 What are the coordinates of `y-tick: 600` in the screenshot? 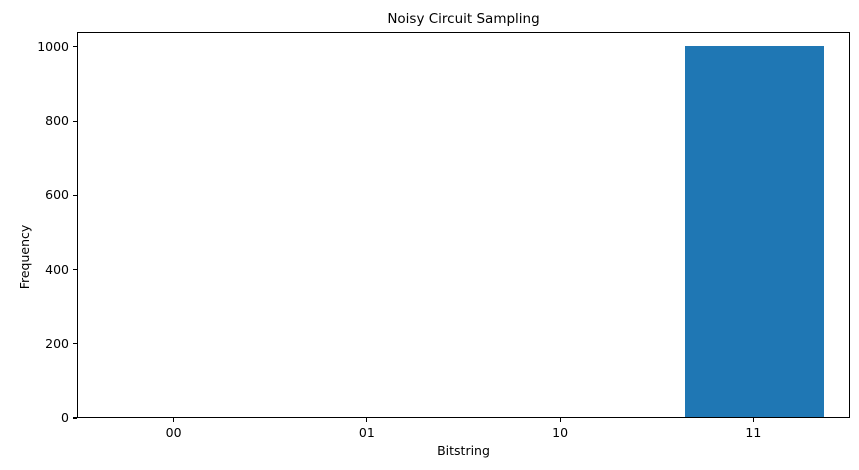 It's located at (61, 195).